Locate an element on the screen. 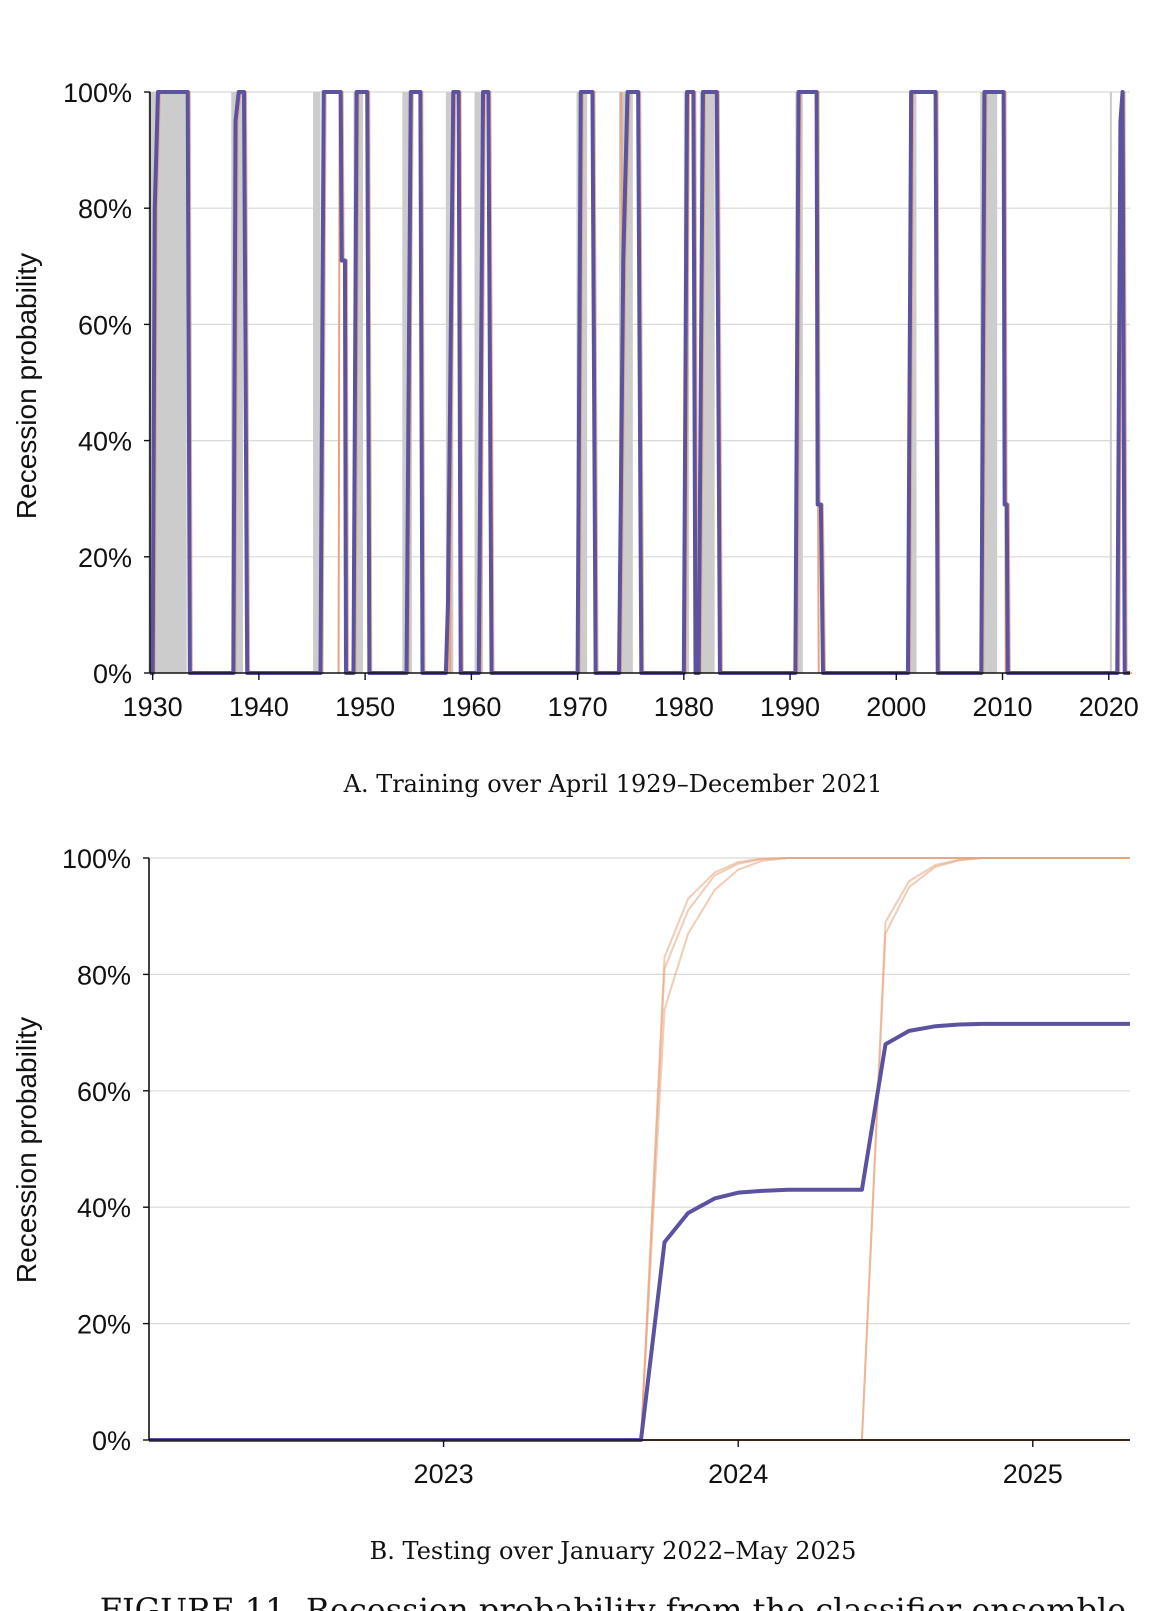 This screenshot has height=1611, width=1155. x-tick-label: 2020 is located at coordinates (1109, 707).